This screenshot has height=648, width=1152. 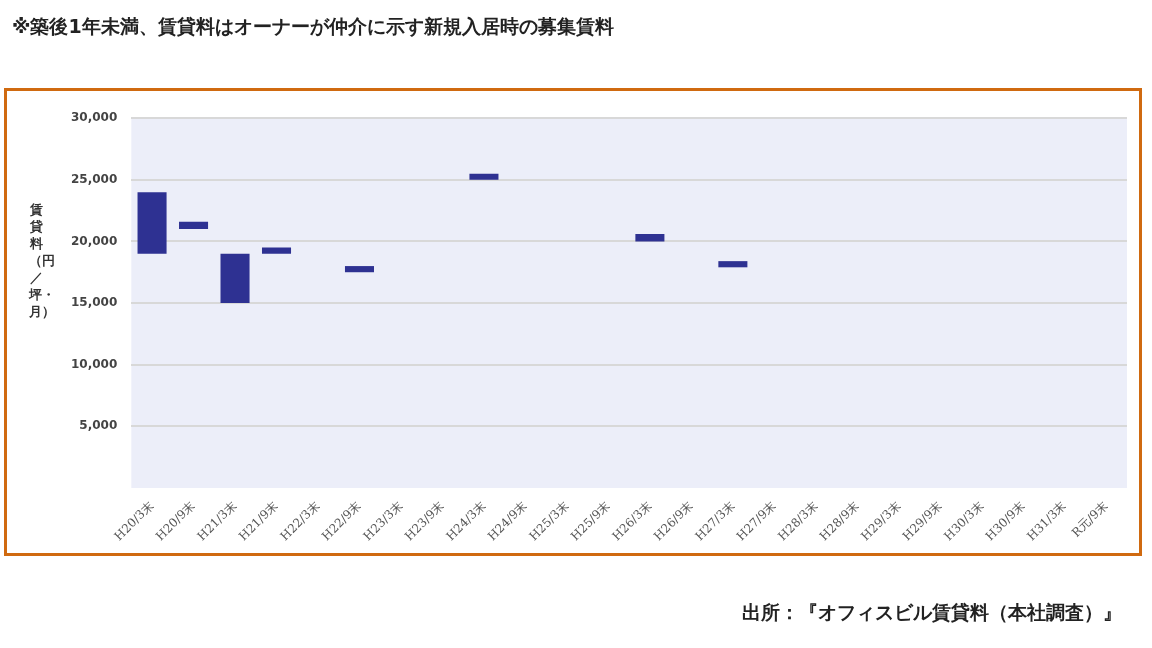 I want to click on y-axis-title: 賃貸料（円／坪・月）, so click(x=42, y=260).